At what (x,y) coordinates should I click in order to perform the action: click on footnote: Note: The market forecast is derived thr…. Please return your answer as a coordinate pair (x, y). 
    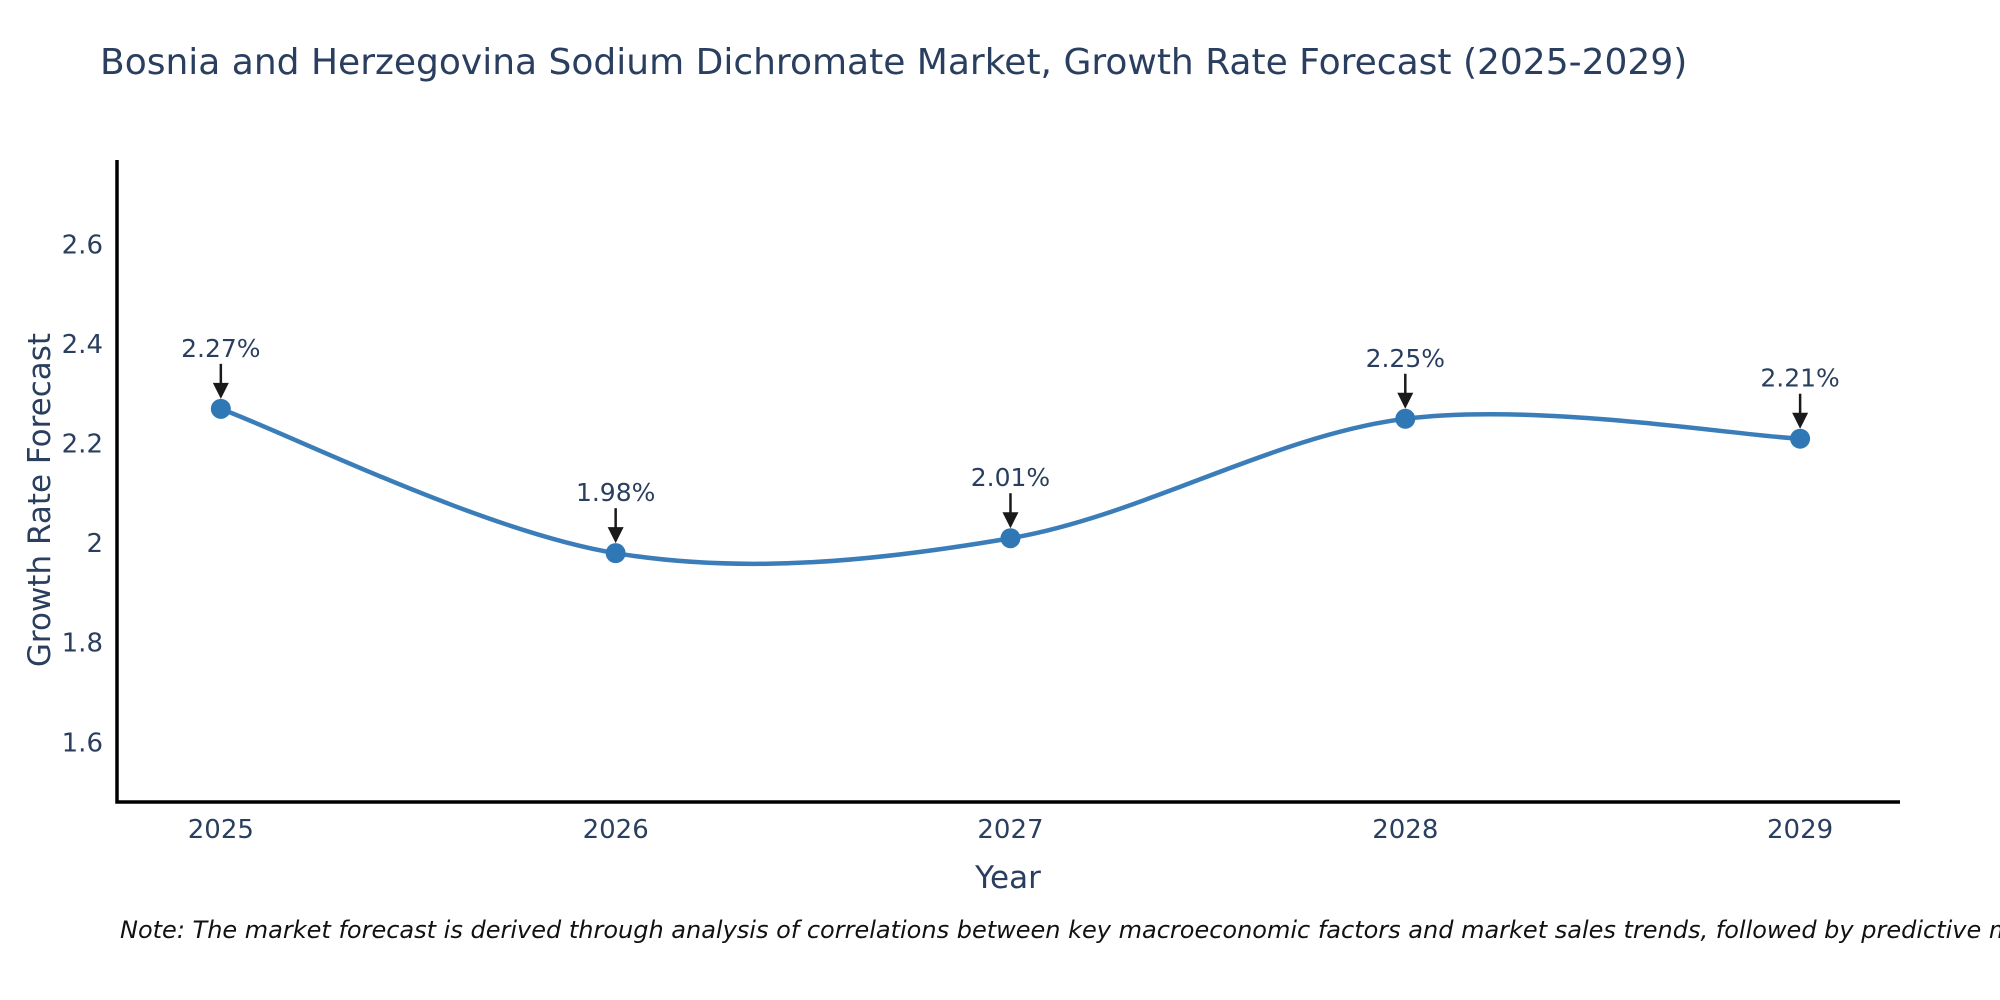
    Looking at the image, I should click on (1060, 930).